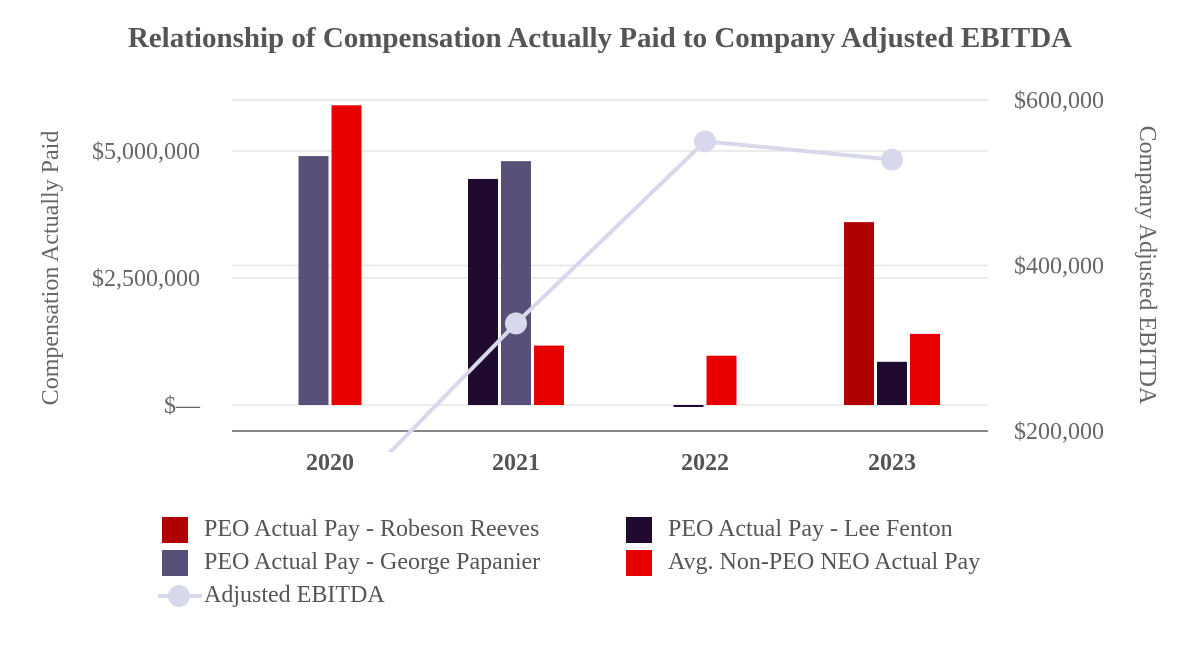  What do you see at coordinates (146, 152) in the screenshot?
I see `y-tick-label: $5,000,000` at bounding box center [146, 152].